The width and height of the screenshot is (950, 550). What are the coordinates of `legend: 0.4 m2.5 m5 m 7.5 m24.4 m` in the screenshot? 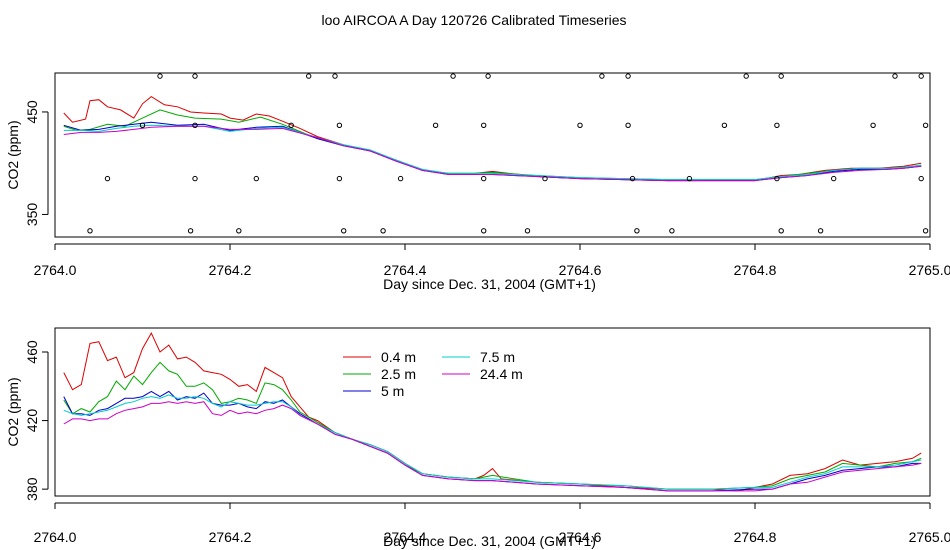 It's located at (433, 374).